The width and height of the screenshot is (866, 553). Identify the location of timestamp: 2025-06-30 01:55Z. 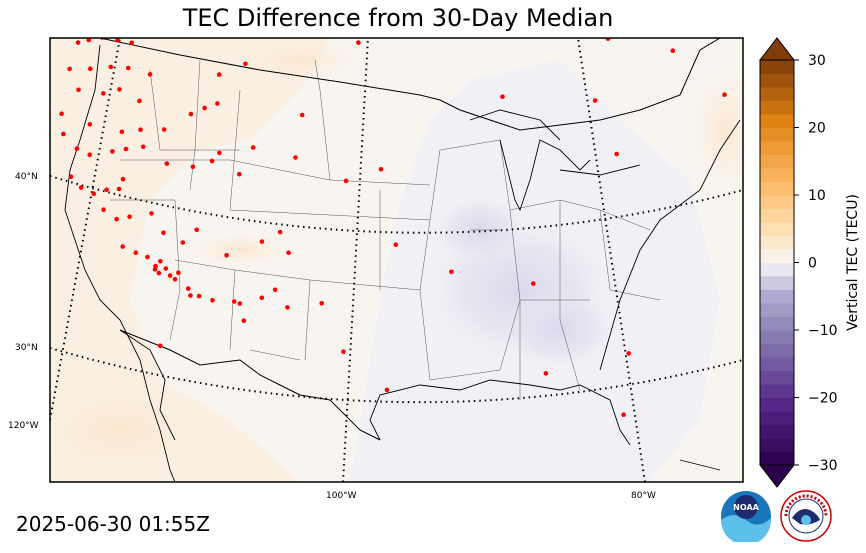
(113, 524).